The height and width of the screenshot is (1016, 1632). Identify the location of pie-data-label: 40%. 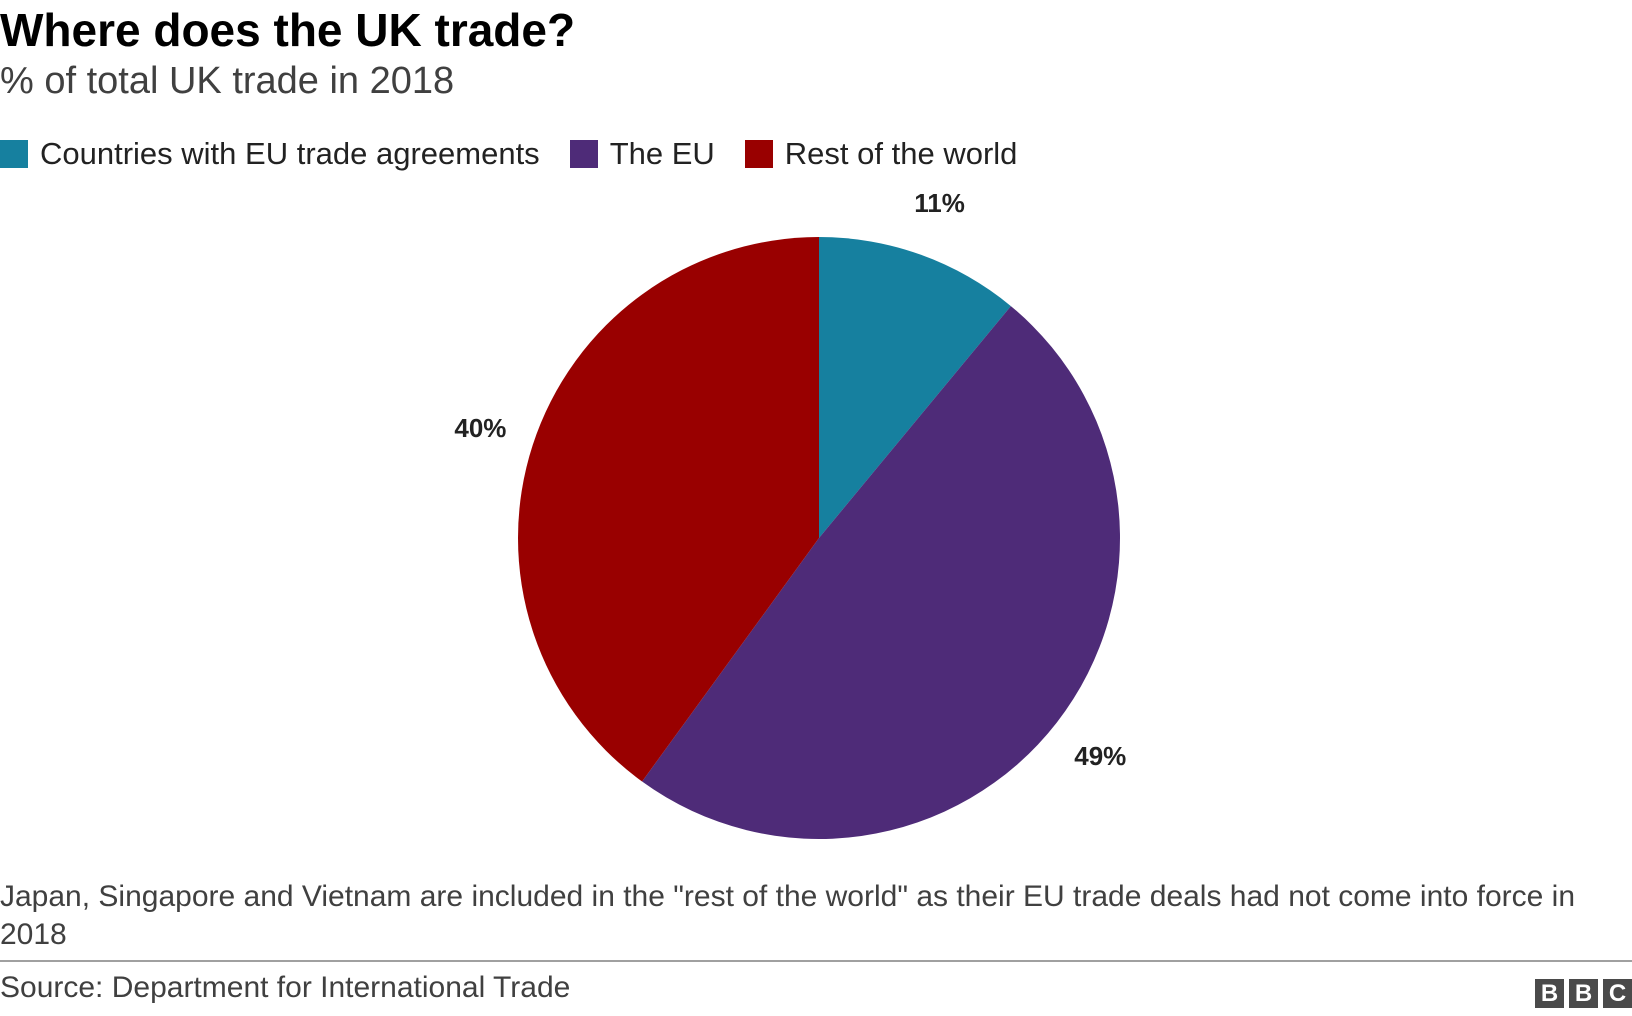
(480, 428).